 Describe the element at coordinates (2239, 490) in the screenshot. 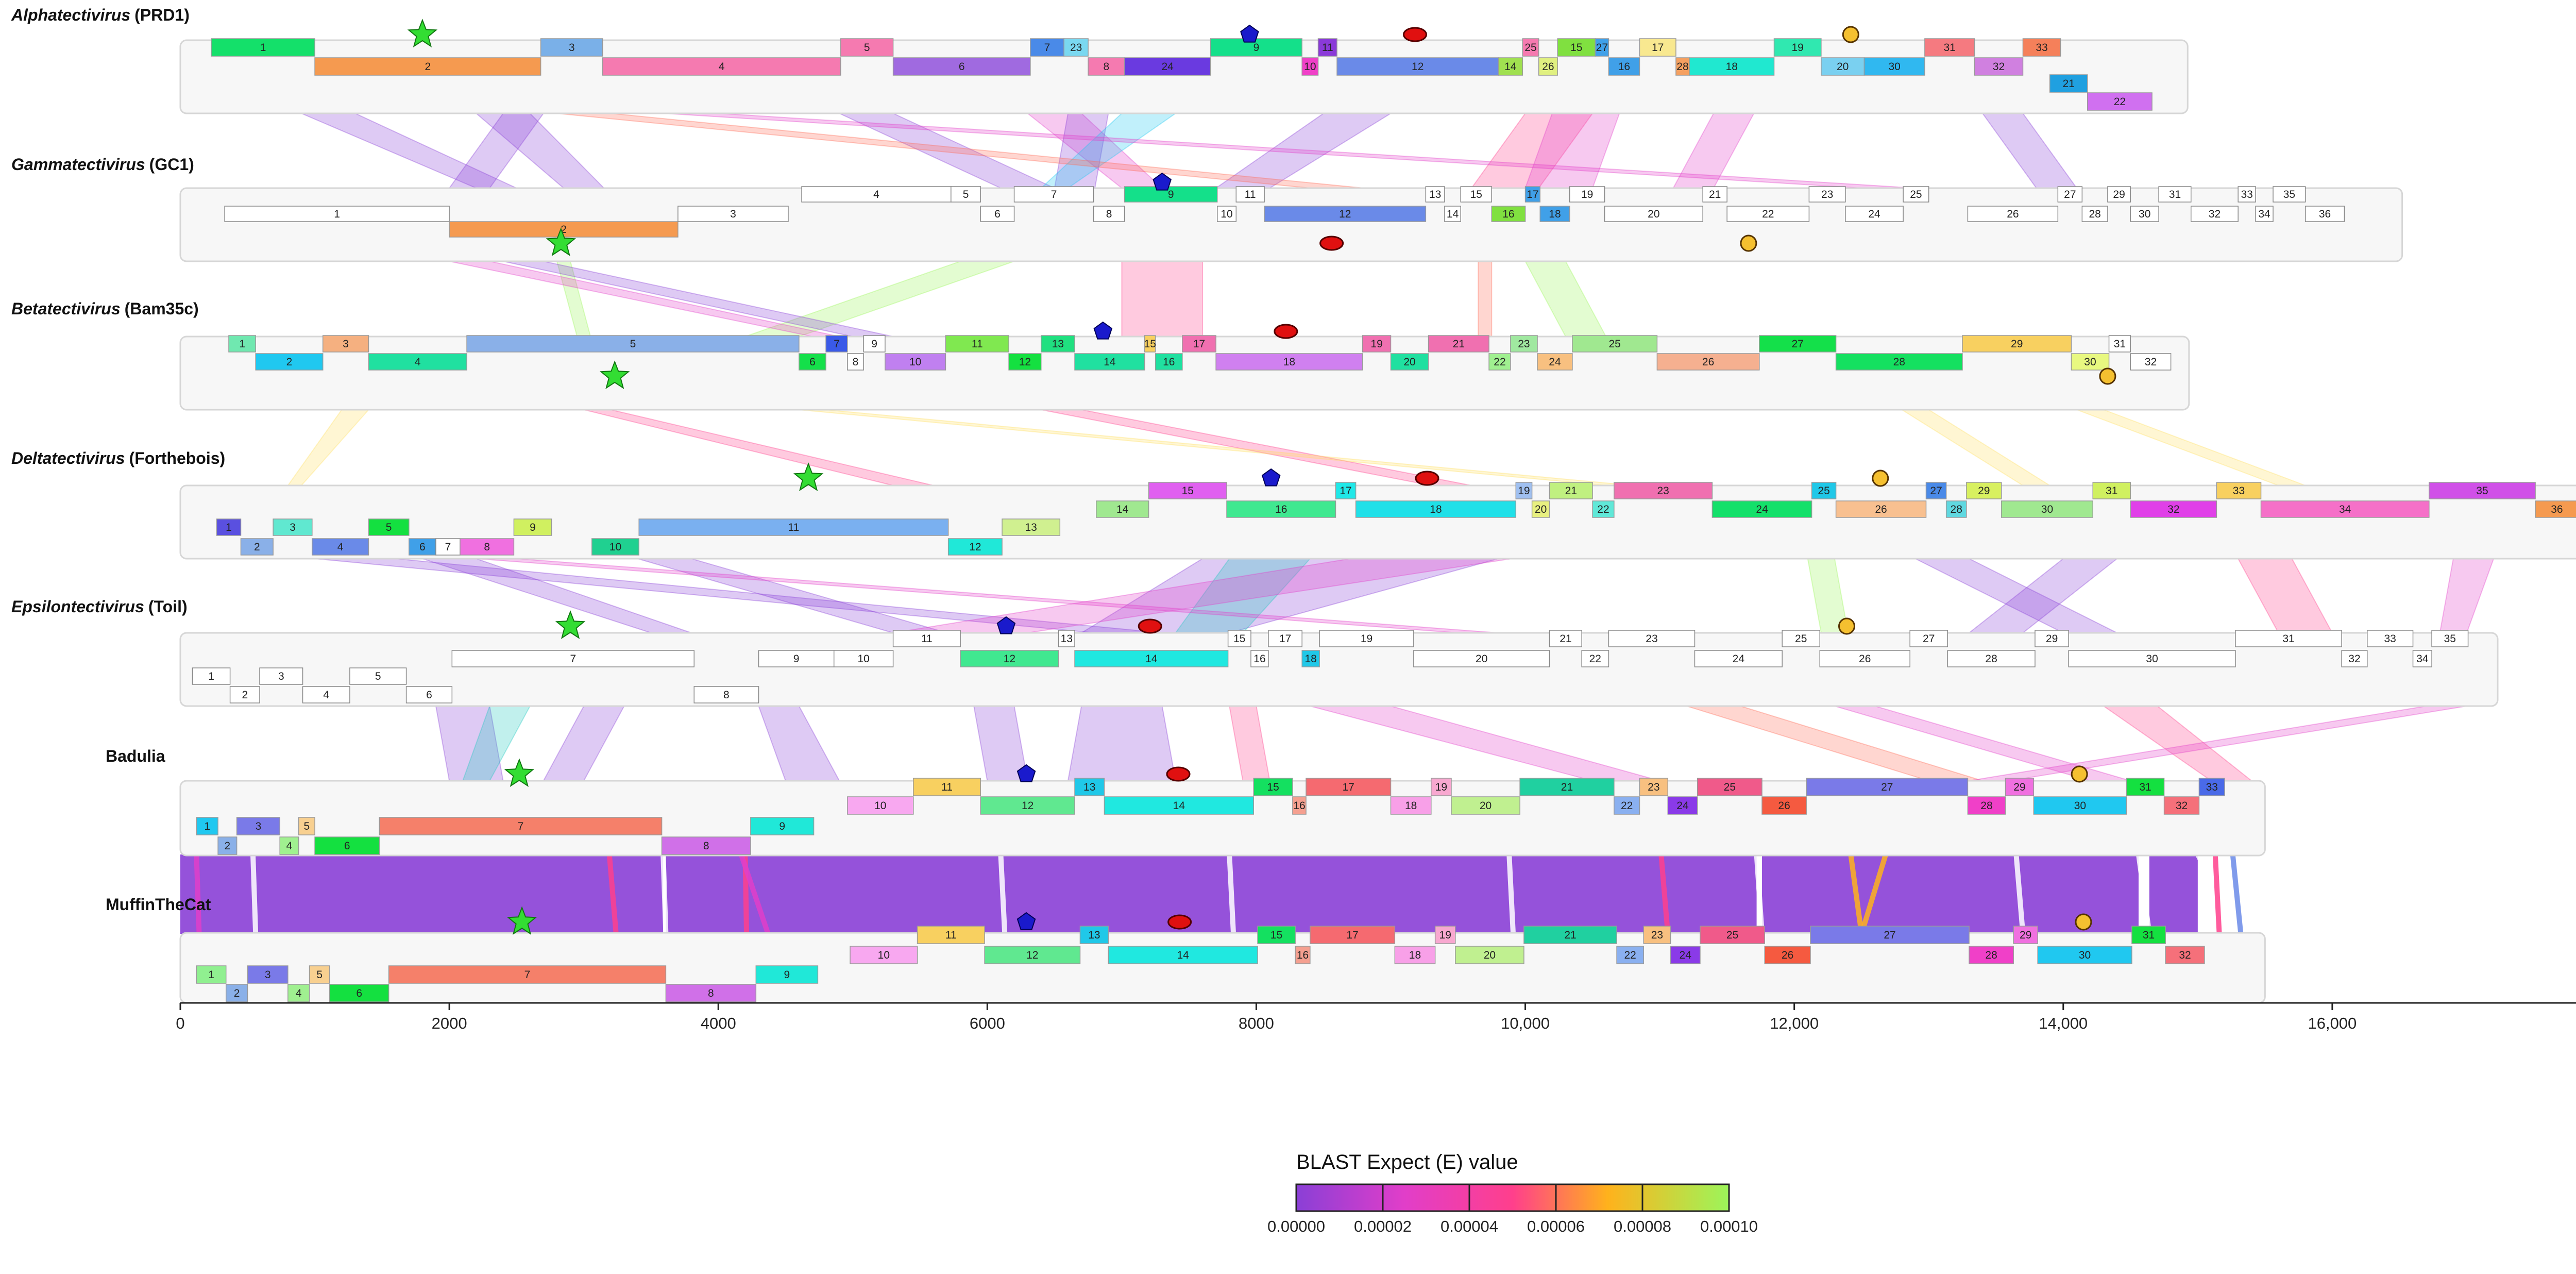

I see `gene: 33` at that location.